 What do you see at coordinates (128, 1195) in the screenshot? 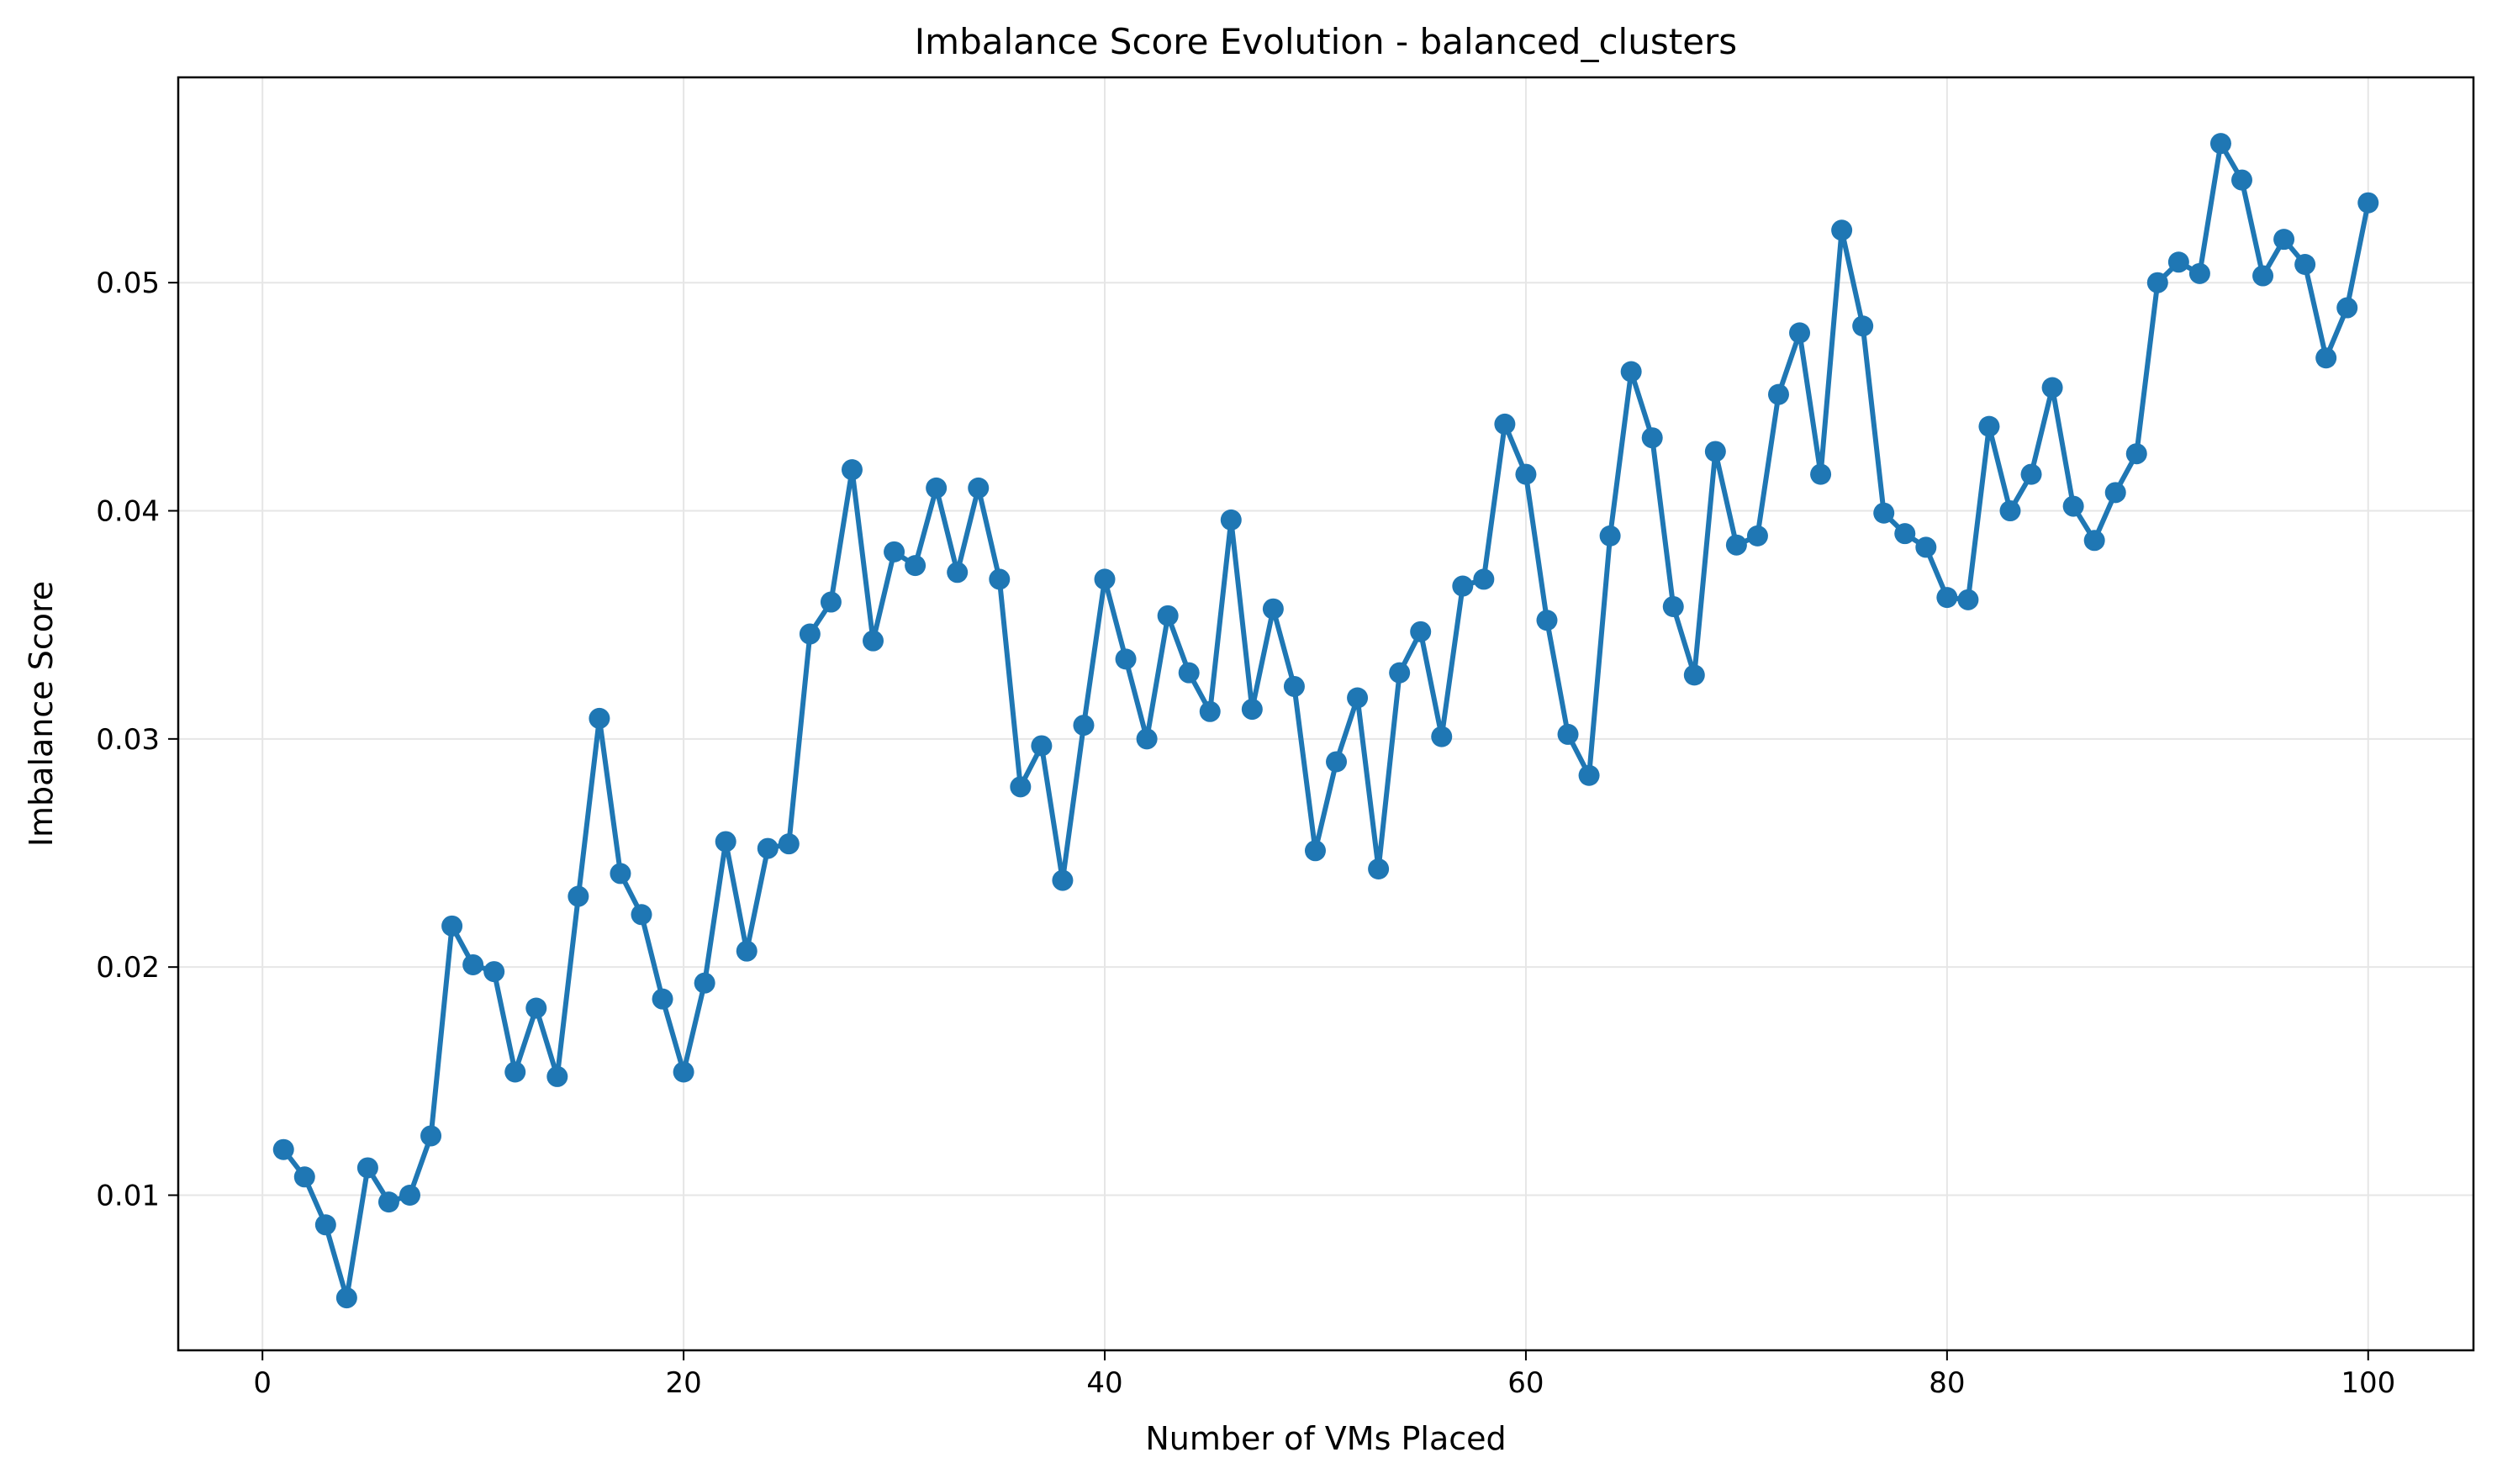
I see `y-tick-label: 0.01` at bounding box center [128, 1195].